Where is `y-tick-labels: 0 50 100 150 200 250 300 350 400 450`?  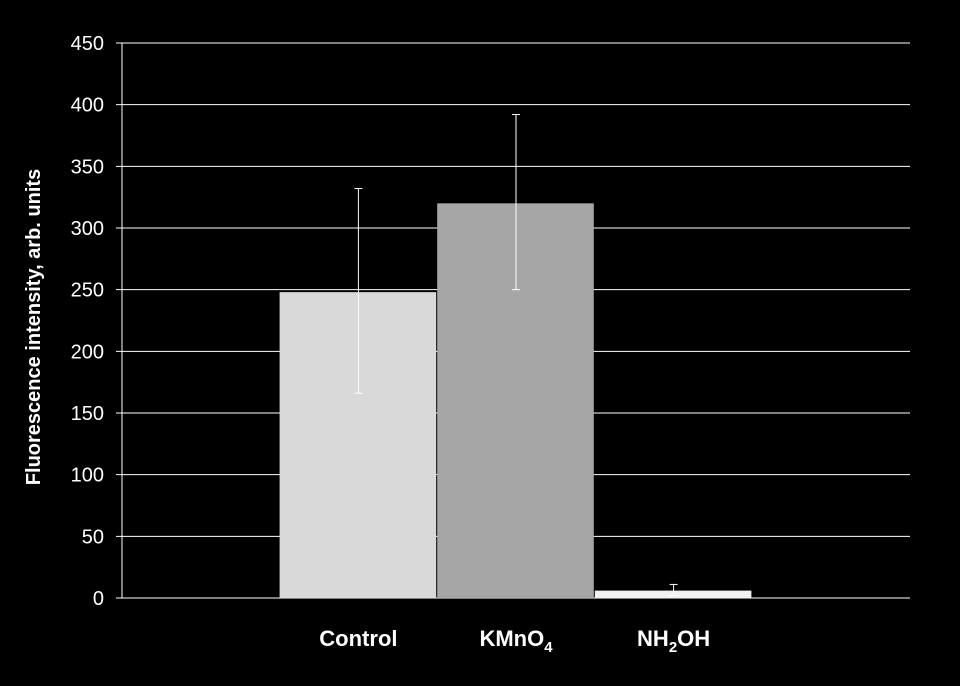 y-tick-labels: 0 50 100 150 200 250 300 350 400 450 is located at coordinates (87, 321).